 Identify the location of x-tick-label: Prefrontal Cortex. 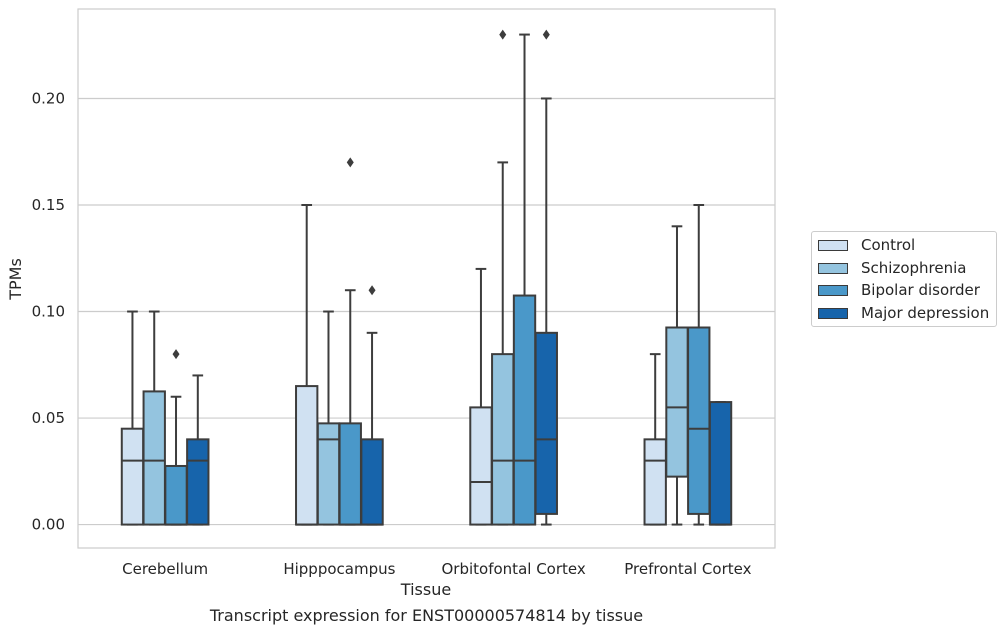
(687, 569).